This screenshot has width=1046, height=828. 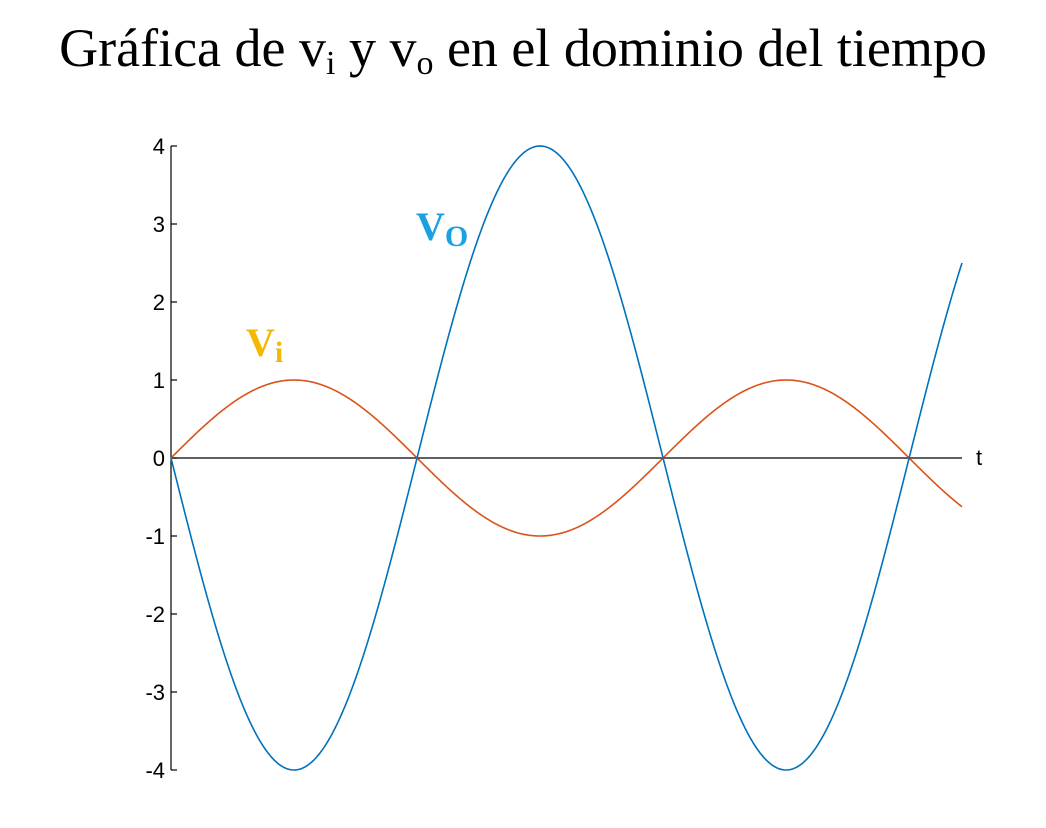 I want to click on y-tick-label: 3, so click(x=159, y=224).